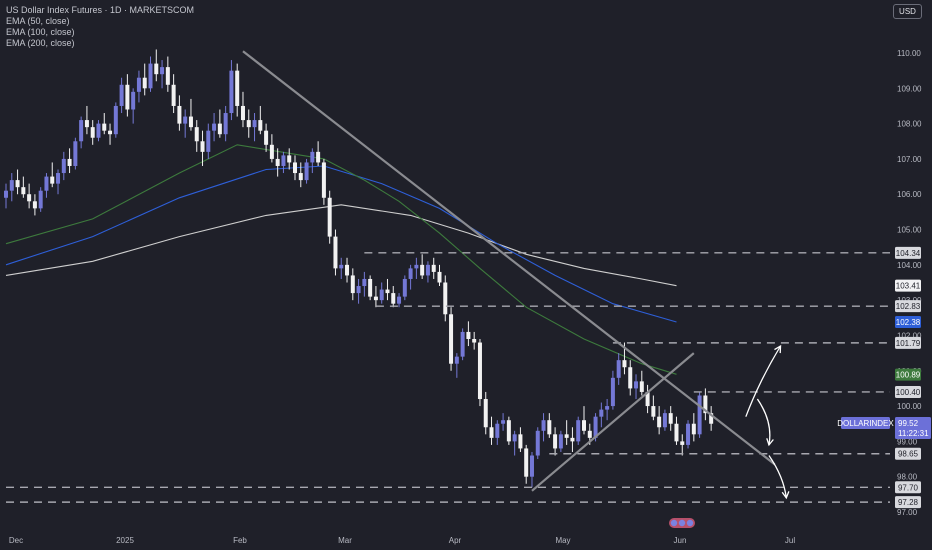  Describe the element at coordinates (40, 32) in the screenshot. I see `legend-ema100: EMA (100, close)` at that location.